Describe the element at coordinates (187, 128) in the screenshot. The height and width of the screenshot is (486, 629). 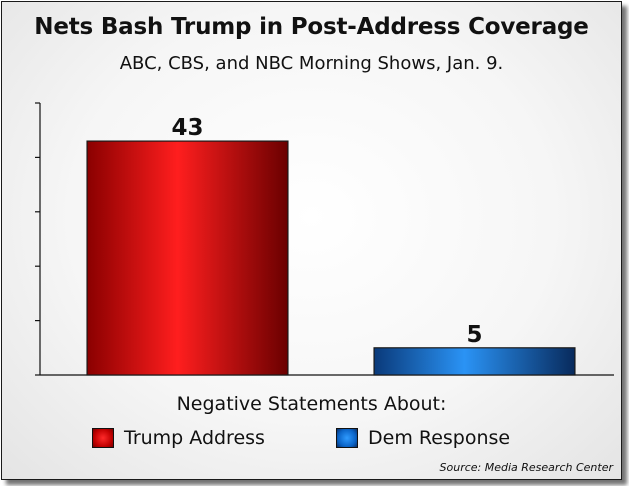
I see `data-label: 43` at that location.